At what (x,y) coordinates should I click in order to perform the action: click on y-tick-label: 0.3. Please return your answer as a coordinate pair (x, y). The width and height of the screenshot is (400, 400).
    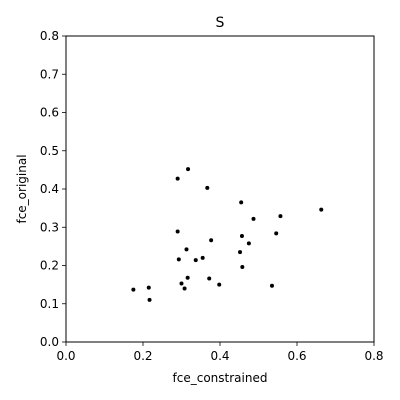
    Looking at the image, I should click on (49, 227).